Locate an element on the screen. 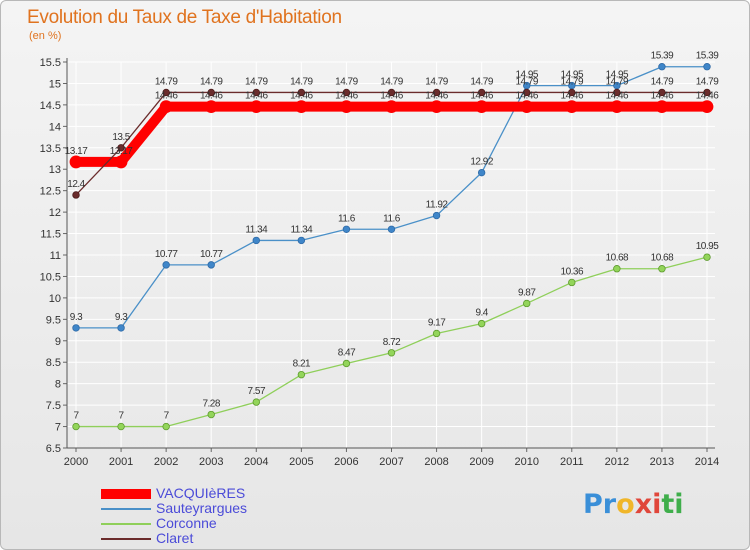 The width and height of the screenshot is (750, 550). chart-title: Evolution du Taux de Taxe d'Habitation is located at coordinates (184, 17).